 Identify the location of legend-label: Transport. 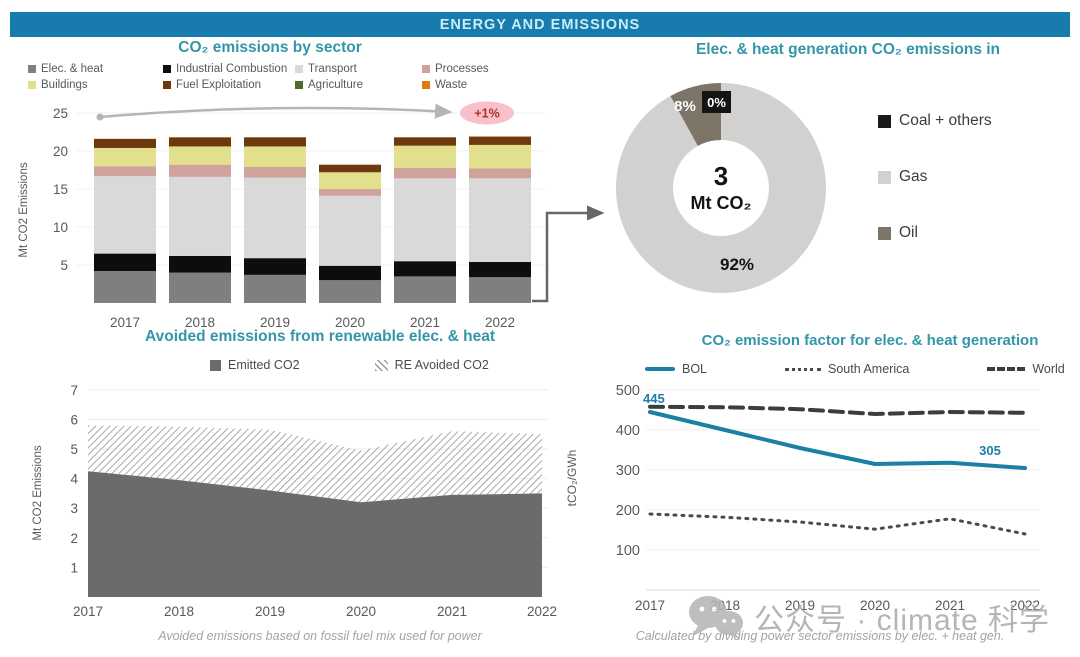
(332, 69).